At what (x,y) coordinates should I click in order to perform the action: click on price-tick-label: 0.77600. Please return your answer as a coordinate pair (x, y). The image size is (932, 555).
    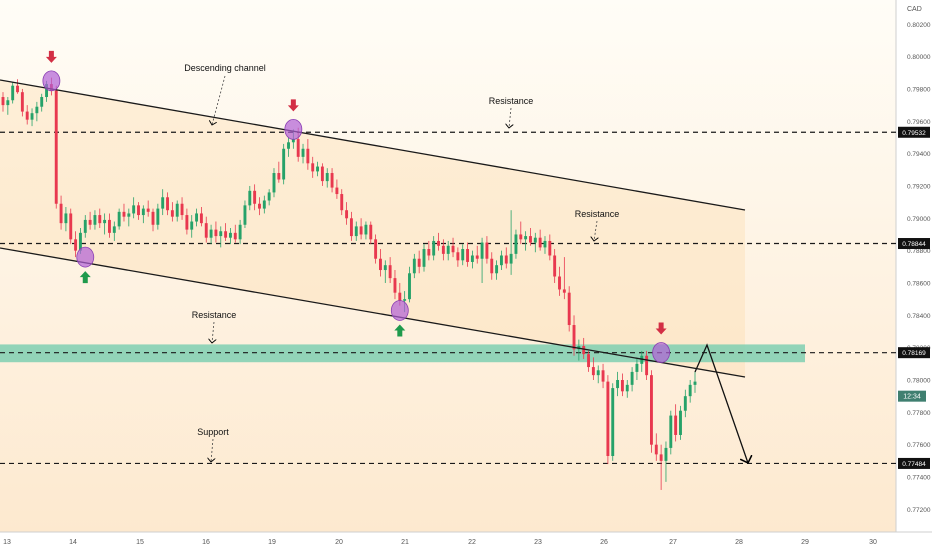
    Looking at the image, I should click on (919, 445).